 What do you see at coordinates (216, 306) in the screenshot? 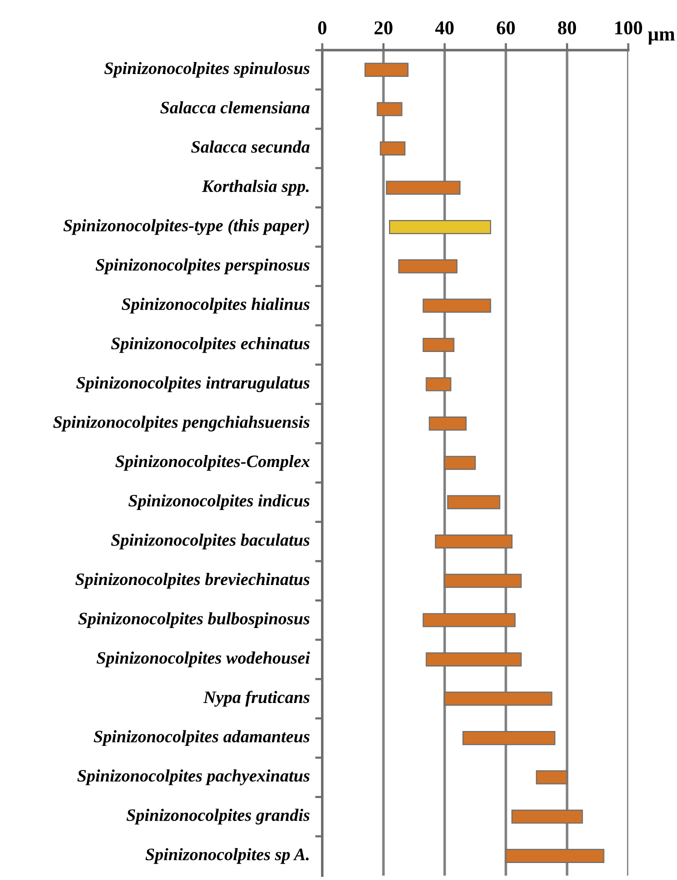
I see `y-tick-label: Spinizonocolpites hialinus` at bounding box center [216, 306].